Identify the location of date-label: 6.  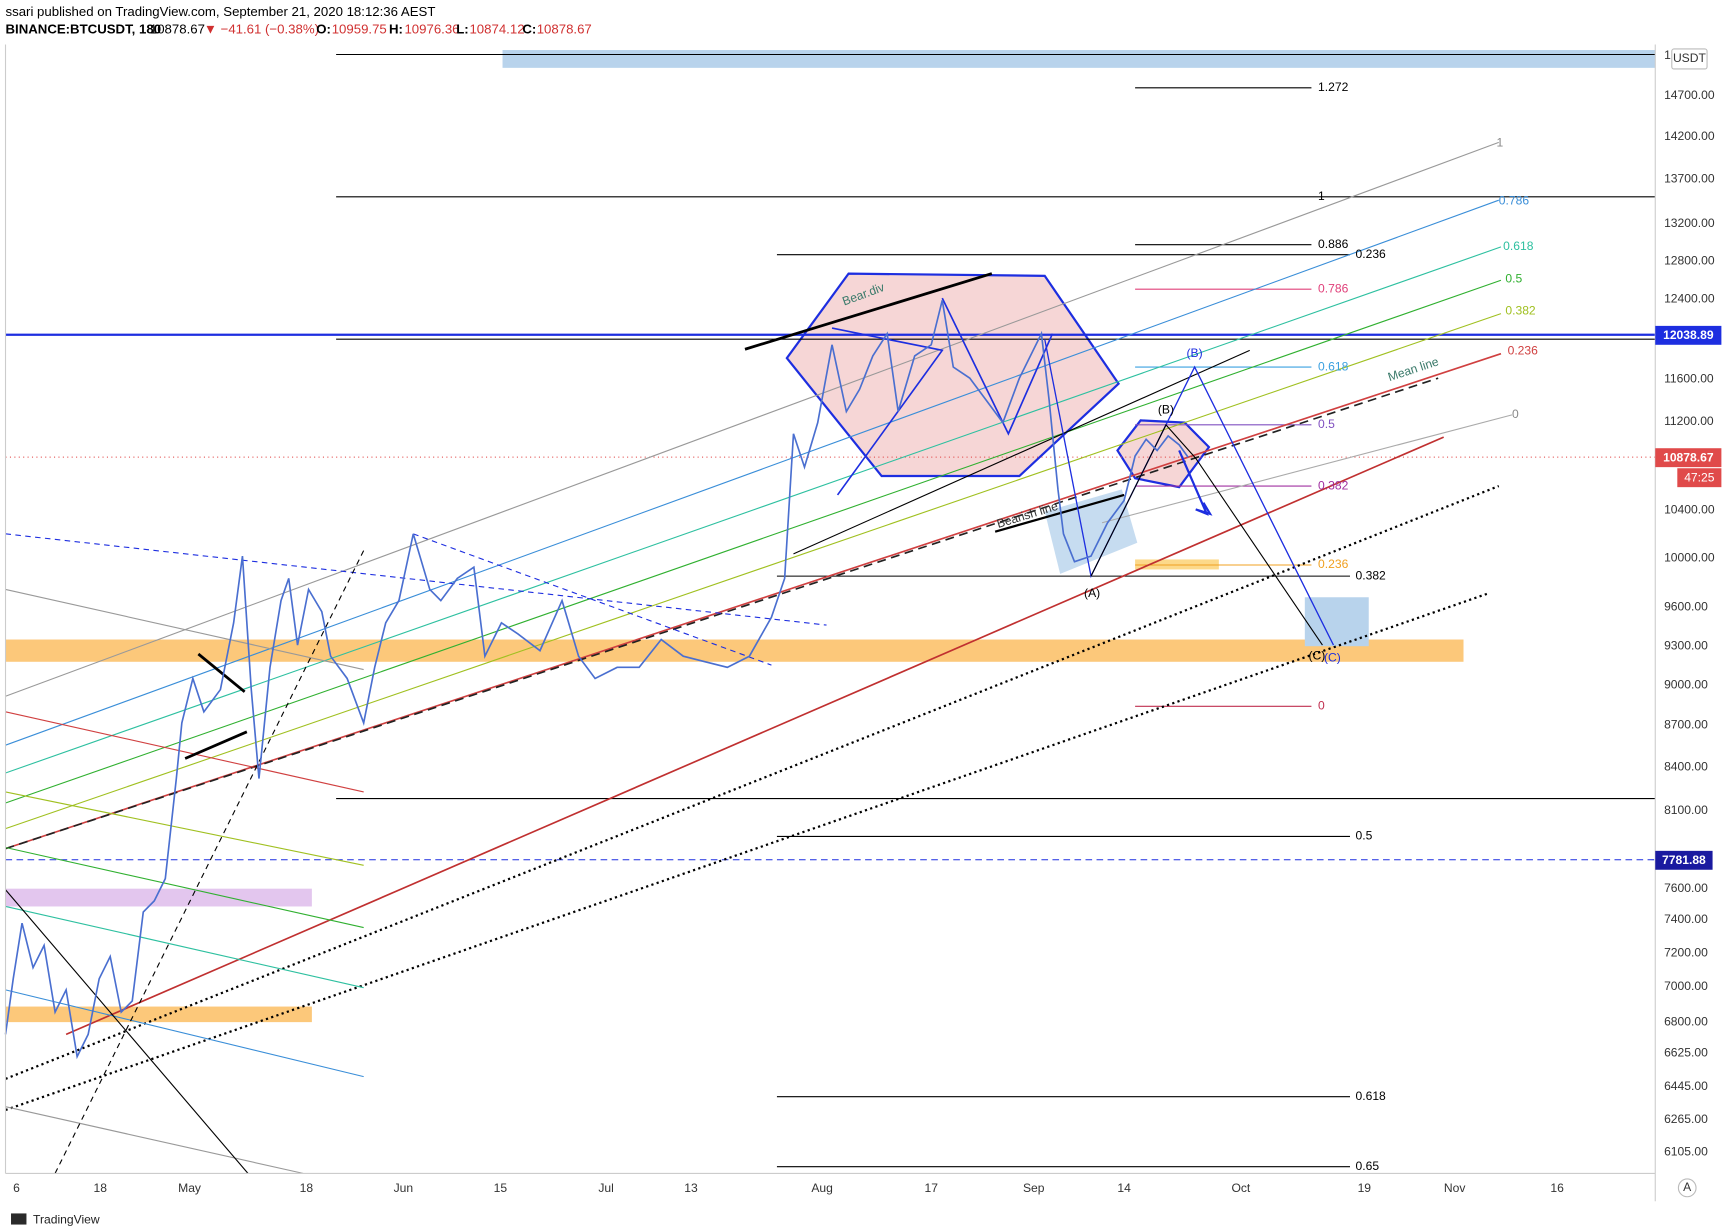
(16, 1188).